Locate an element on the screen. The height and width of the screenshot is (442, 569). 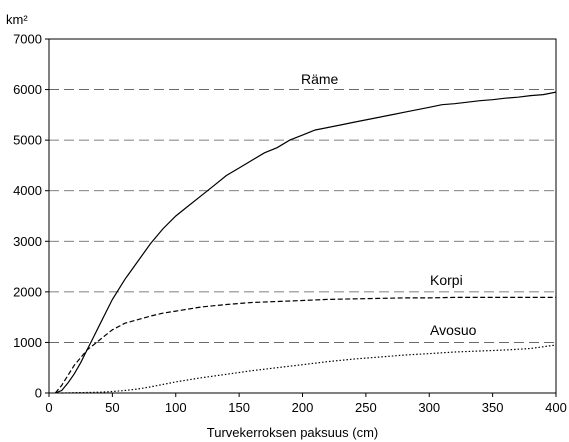
y-tick-label-0: 0 is located at coordinates (38, 393).